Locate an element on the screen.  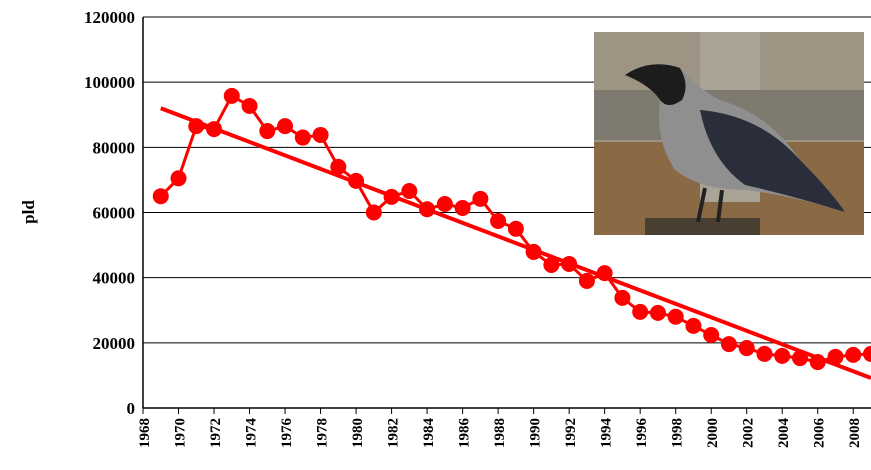
x-tick-label: 1998 is located at coordinates (678, 433).